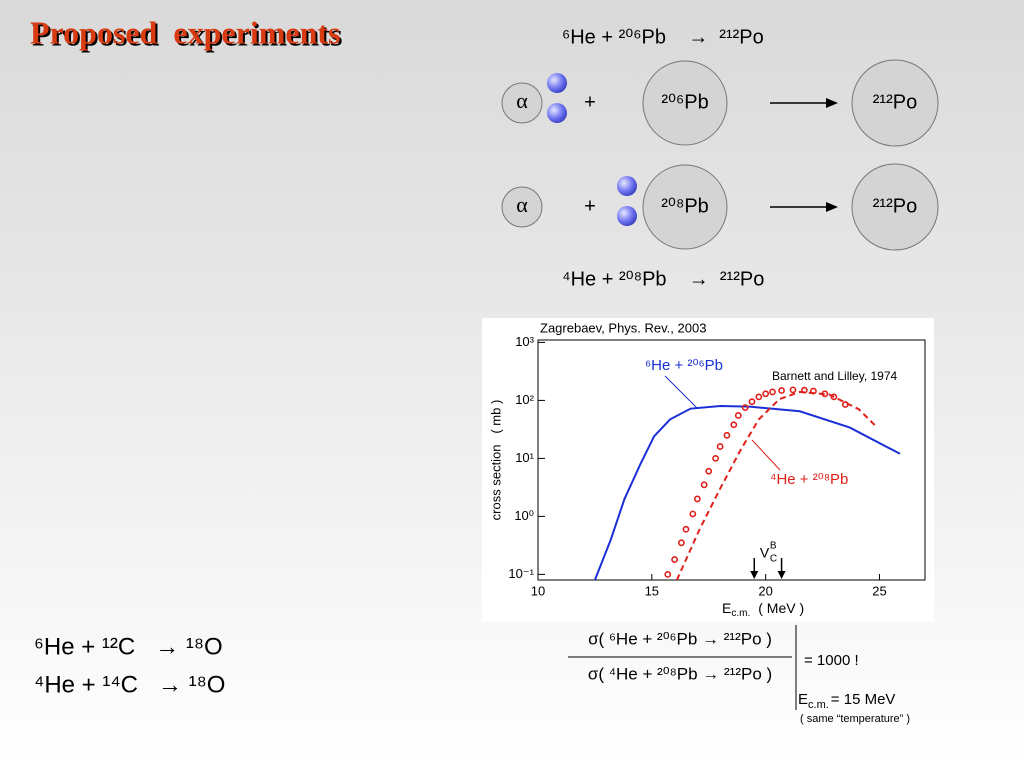 The height and width of the screenshot is (768, 1024). Describe the element at coordinates (773, 559) in the screenshot. I see `barrier-subscript: C` at that location.